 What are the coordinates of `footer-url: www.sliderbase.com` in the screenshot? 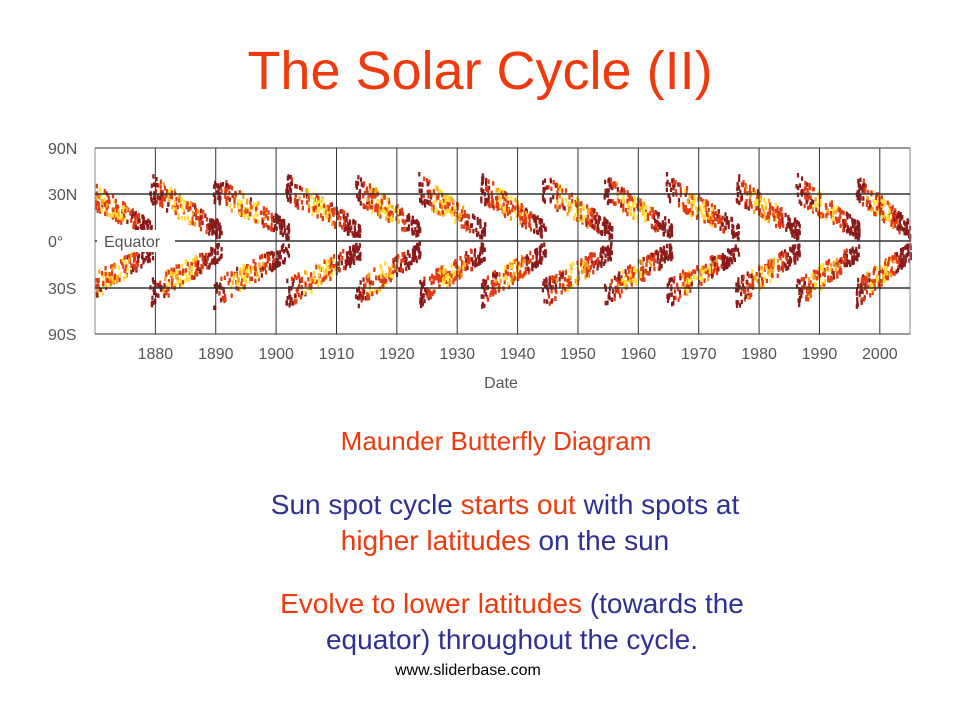 It's located at (468, 670).